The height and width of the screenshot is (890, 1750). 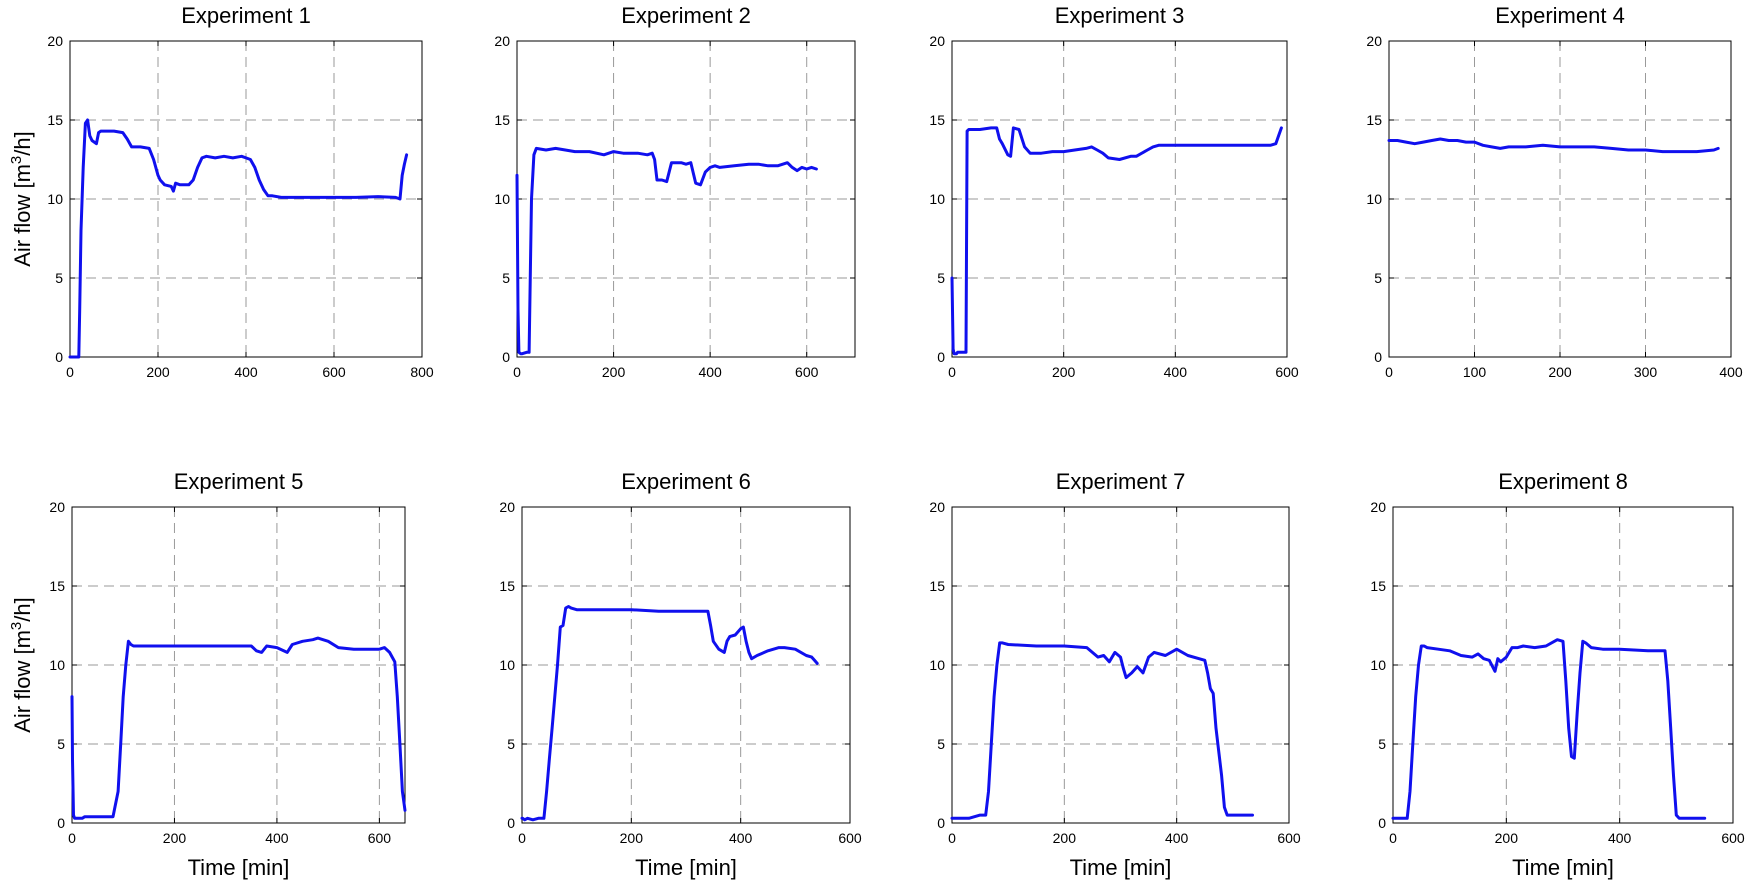 What do you see at coordinates (686, 15) in the screenshot?
I see `panel-title: Experiment 2` at bounding box center [686, 15].